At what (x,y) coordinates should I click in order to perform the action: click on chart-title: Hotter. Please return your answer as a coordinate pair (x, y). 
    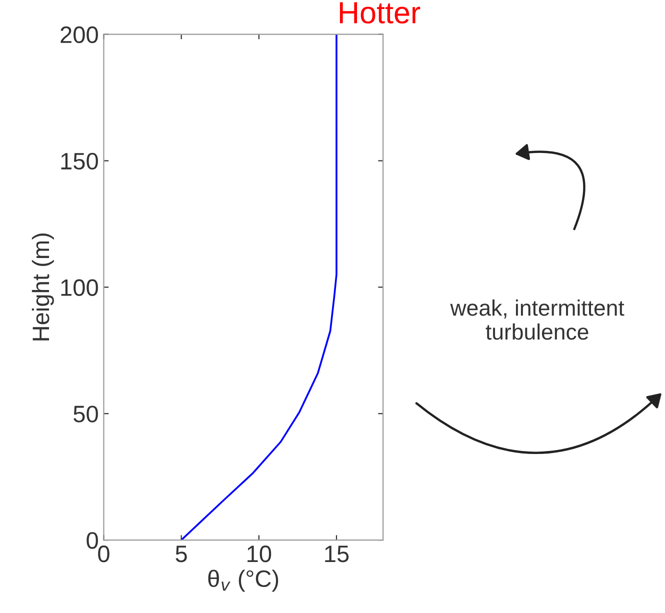
    Looking at the image, I should click on (380, 13).